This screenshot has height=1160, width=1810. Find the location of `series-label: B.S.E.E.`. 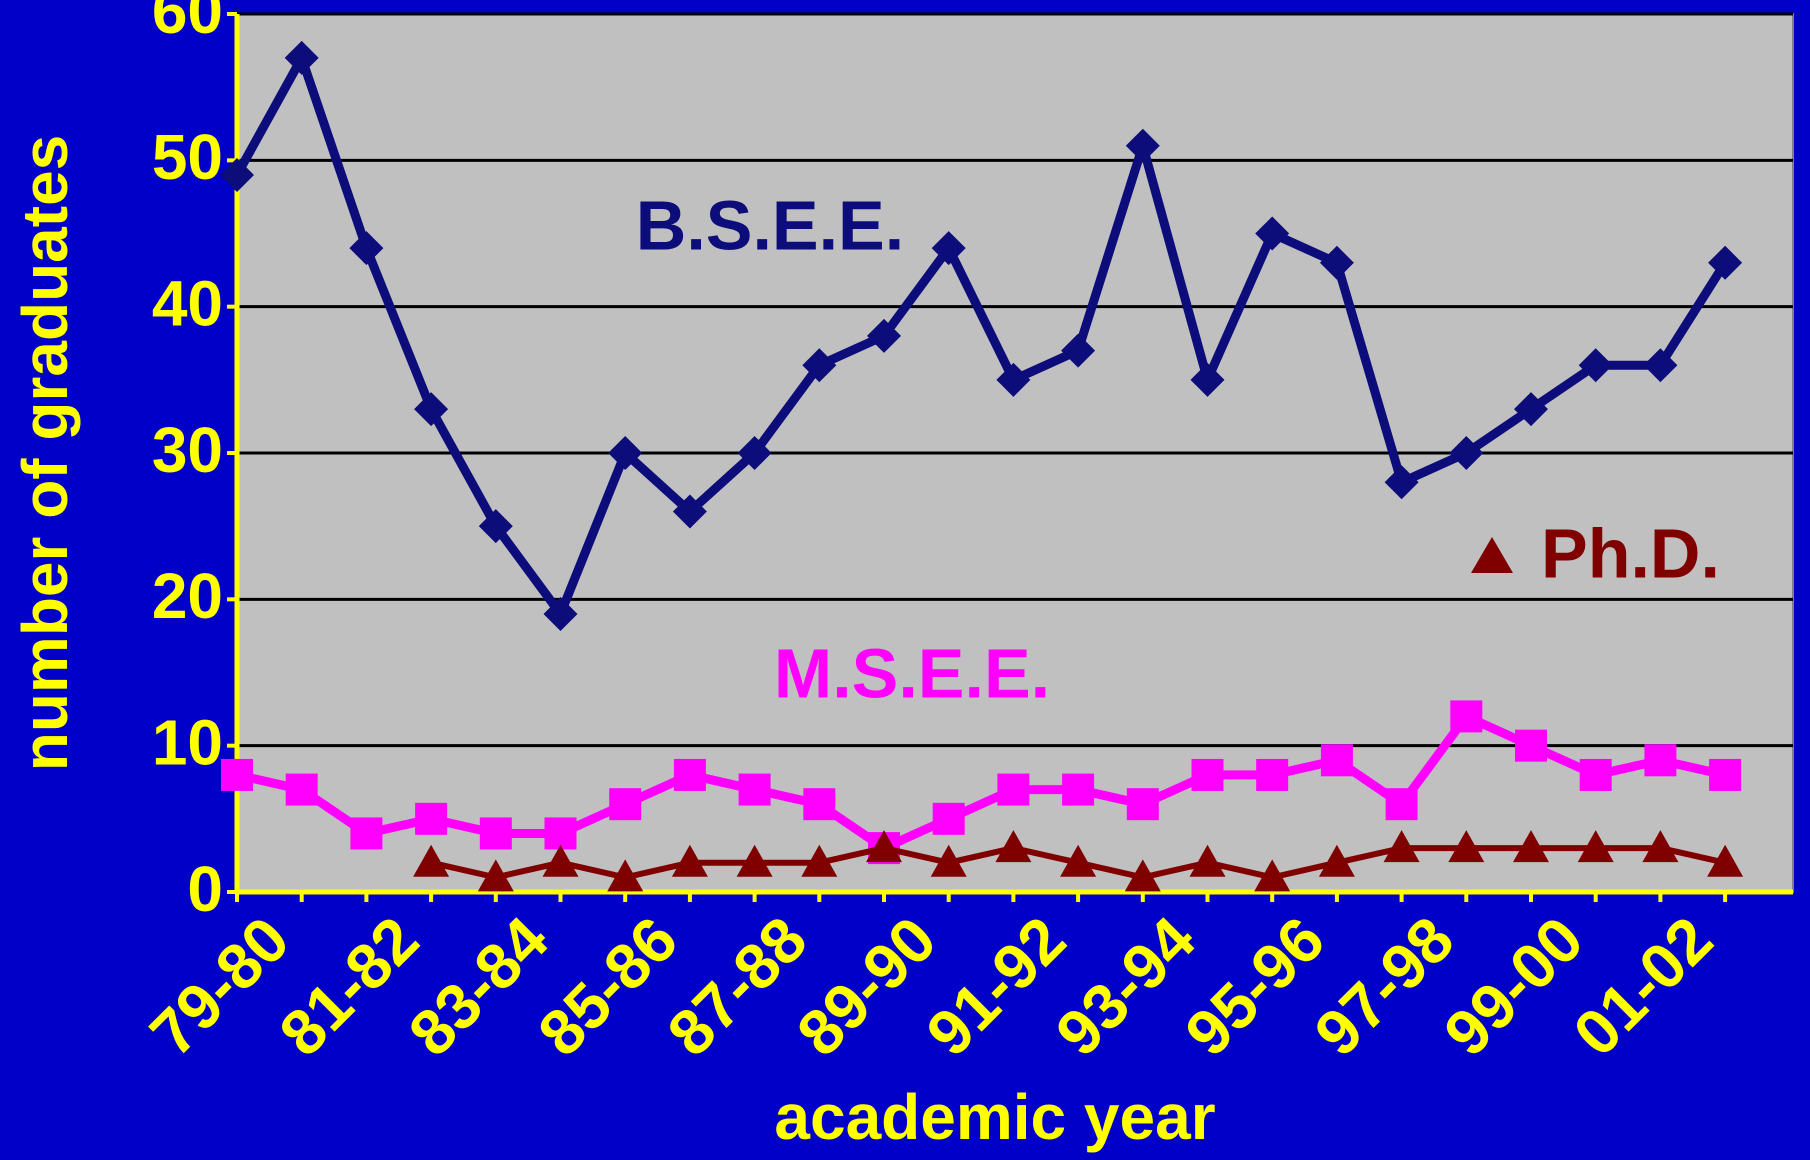

series-label: B.S.E.E. is located at coordinates (770, 225).